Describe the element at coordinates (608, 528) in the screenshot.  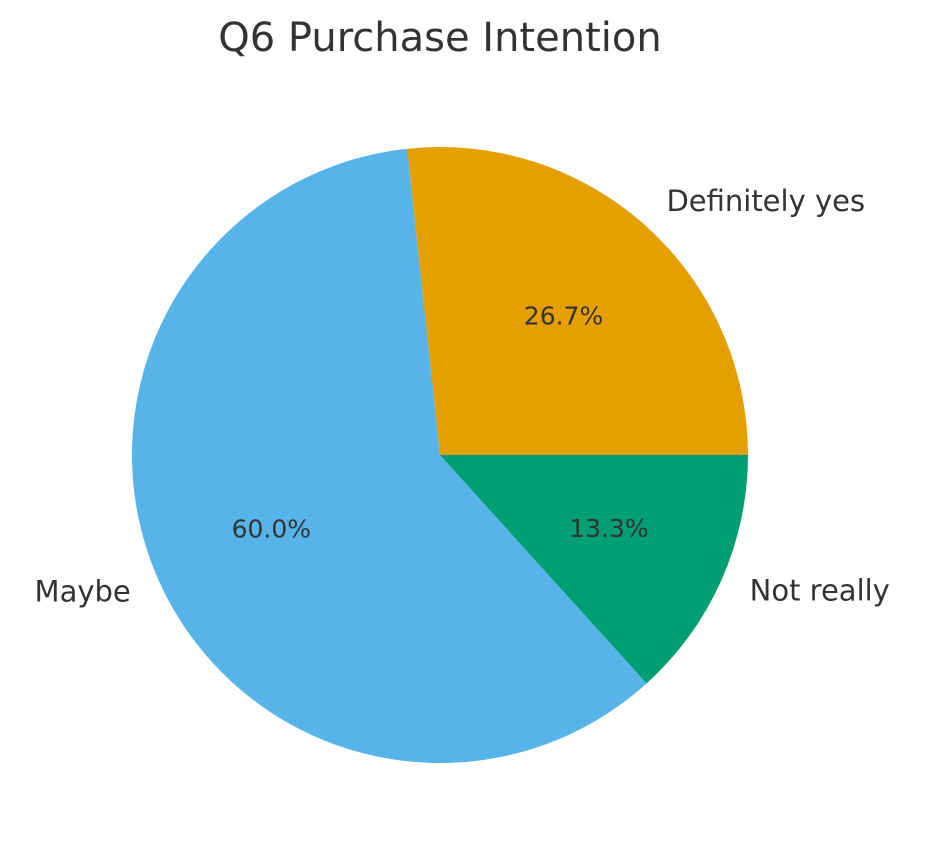
I see `value-label: 13.3%` at that location.